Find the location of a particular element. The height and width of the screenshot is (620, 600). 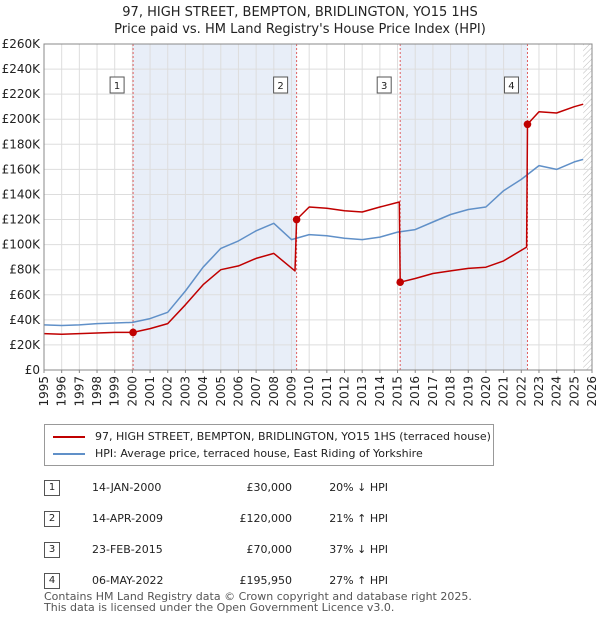

y-tick-label: £120K is located at coordinates (22, 220).